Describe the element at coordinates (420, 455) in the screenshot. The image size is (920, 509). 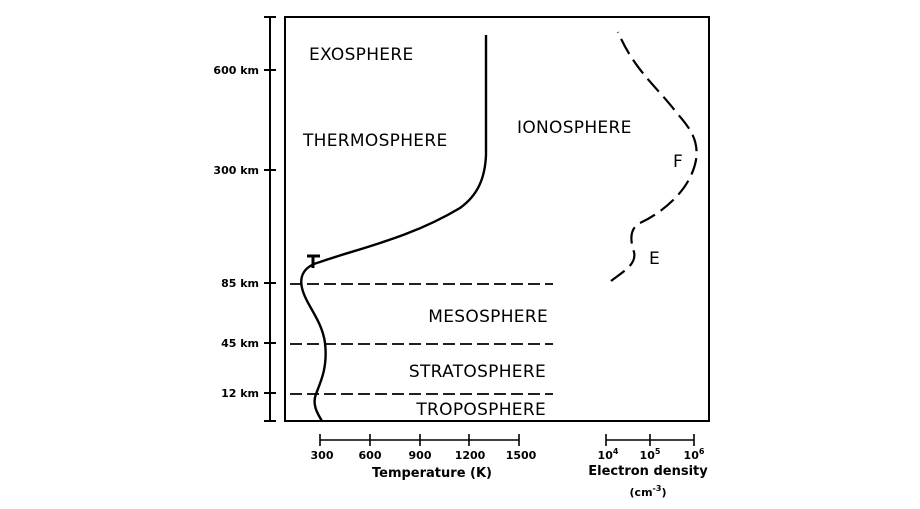
I see `temp-tick-900: 900` at that location.